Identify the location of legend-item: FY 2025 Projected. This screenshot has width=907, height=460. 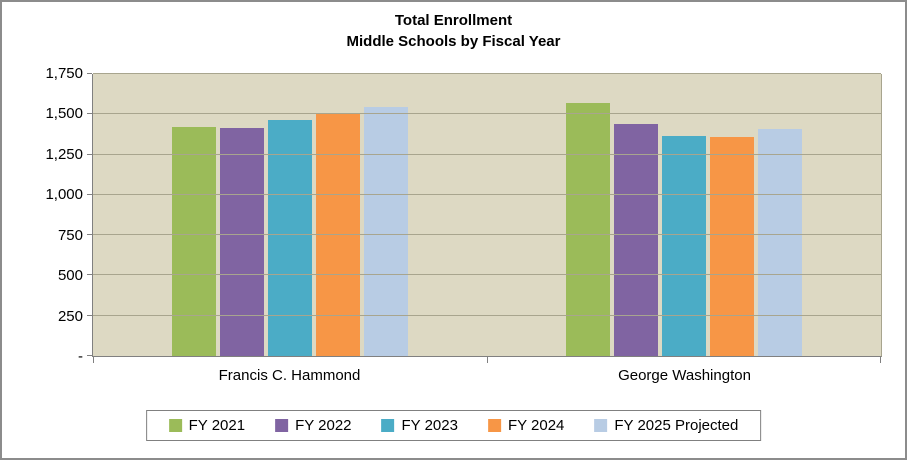
(666, 425).